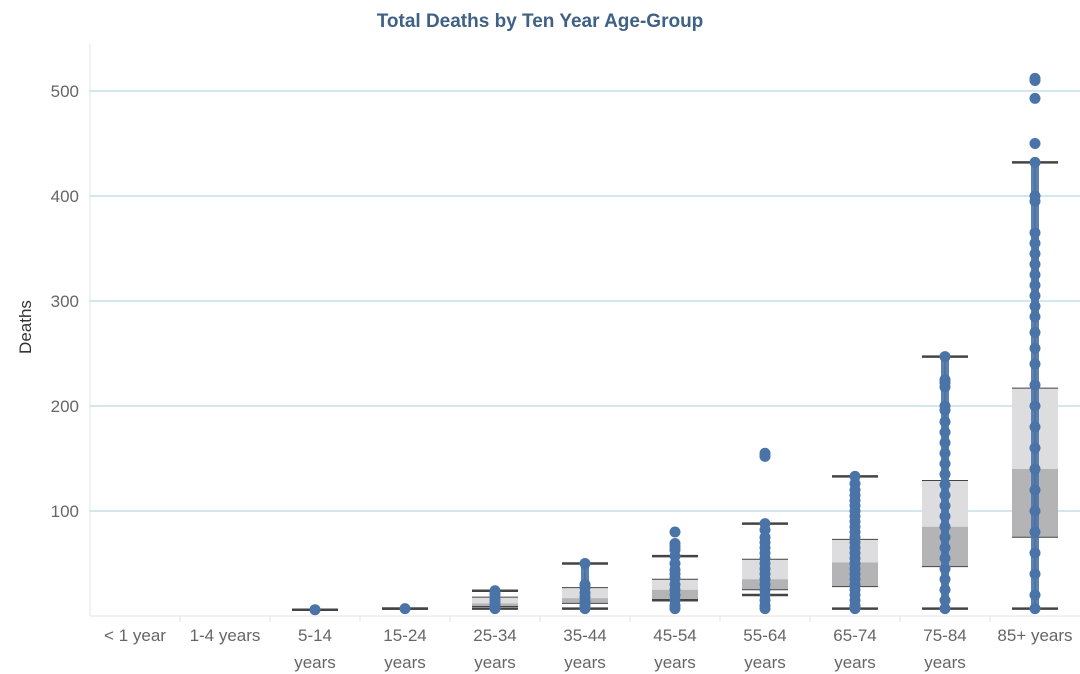 The image size is (1080, 674). What do you see at coordinates (225, 635) in the screenshot?
I see `x-tick-label: 1-4 years` at bounding box center [225, 635].